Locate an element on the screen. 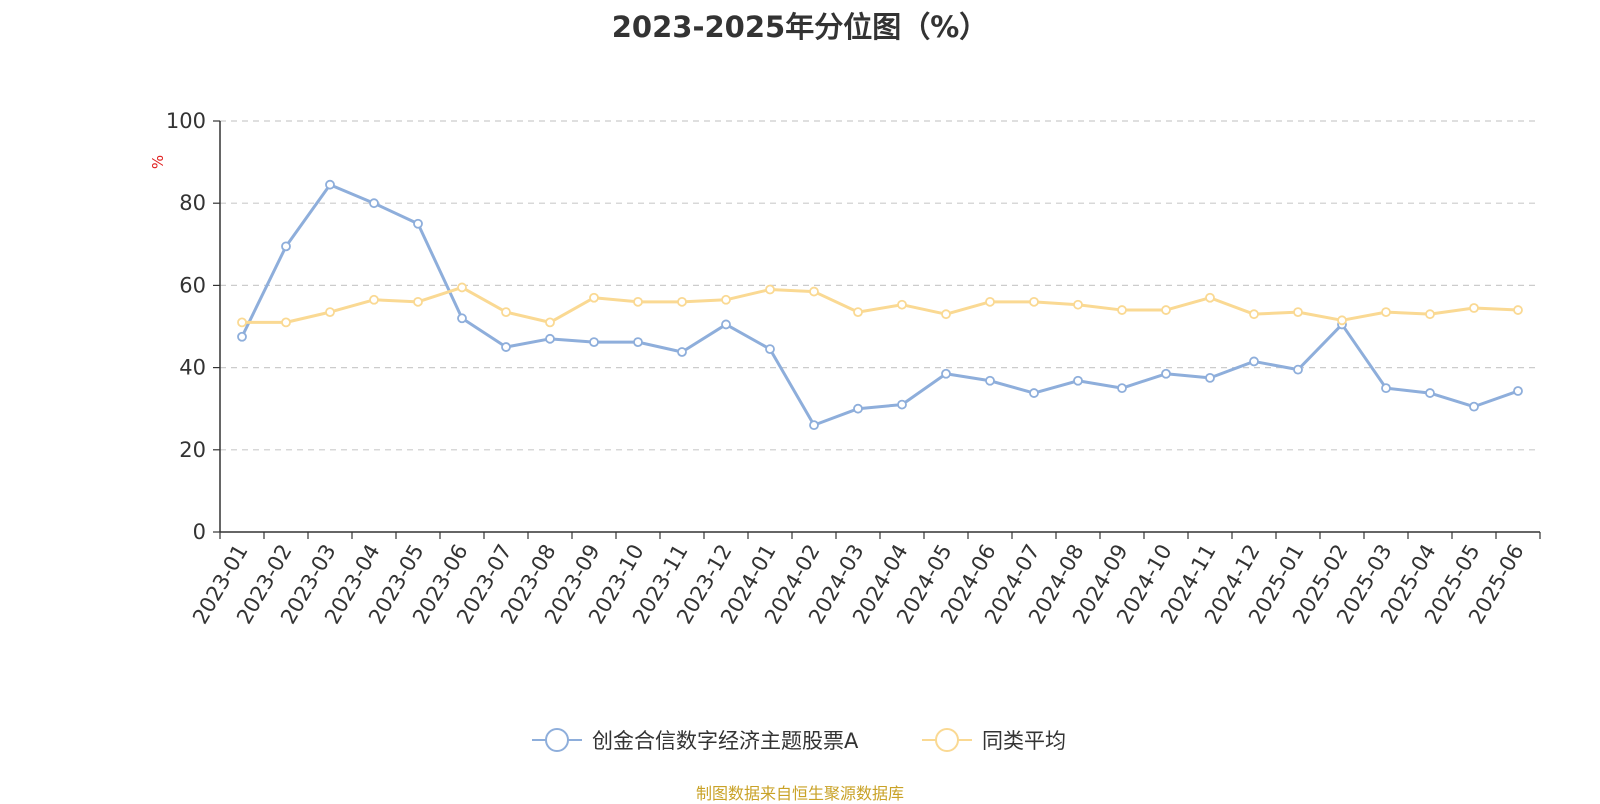  legend-item-2: 同类平均 is located at coordinates (994, 740).